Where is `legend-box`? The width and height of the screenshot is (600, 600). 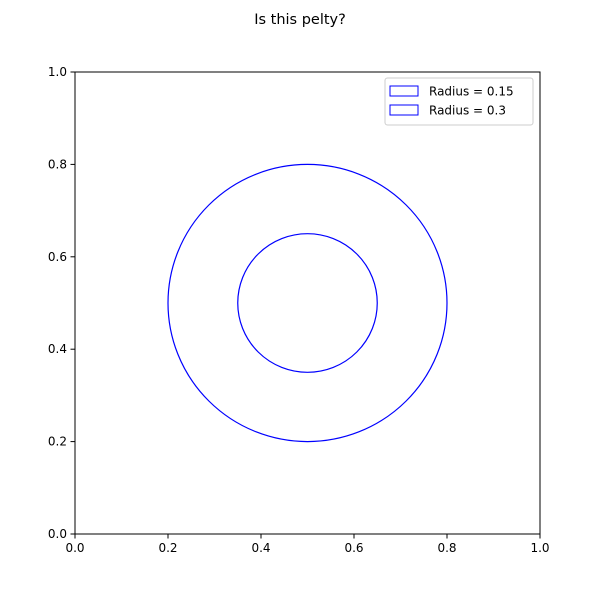
legend-box is located at coordinates (459, 101).